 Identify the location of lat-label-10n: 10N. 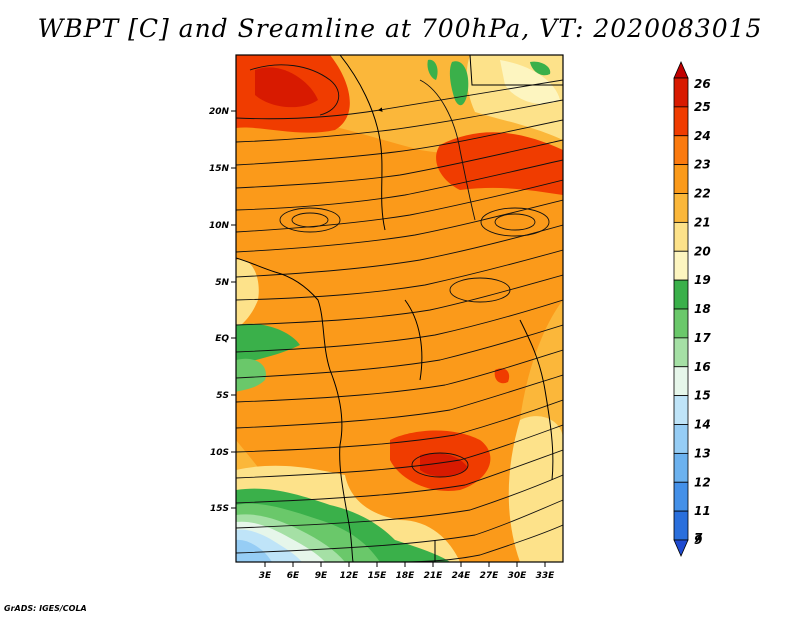
(219, 226).